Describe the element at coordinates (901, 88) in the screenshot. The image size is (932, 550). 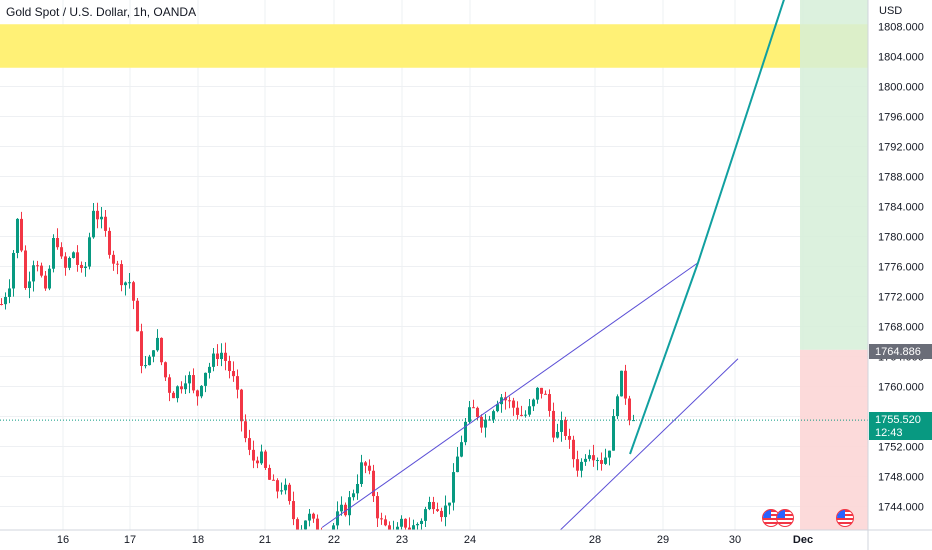
I see `y-tick-label: 1800.000` at that location.